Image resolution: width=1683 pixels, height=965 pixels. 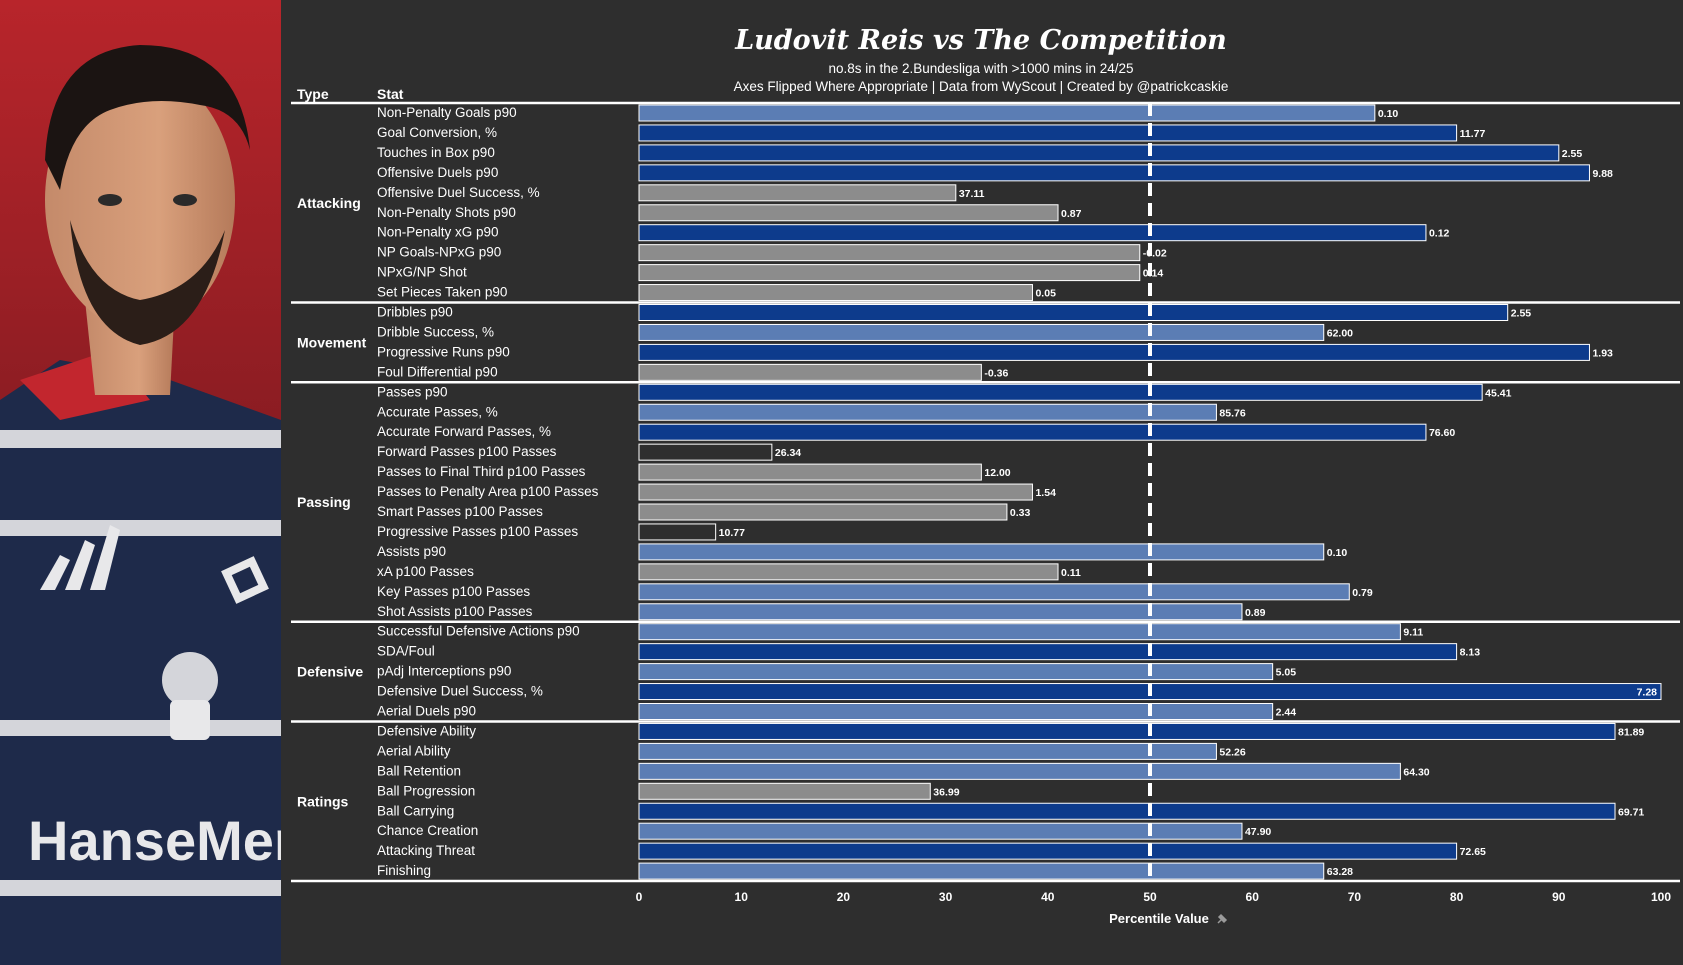 What do you see at coordinates (458, 192) in the screenshot?
I see `stat-label: Offensive Duel Success, %` at bounding box center [458, 192].